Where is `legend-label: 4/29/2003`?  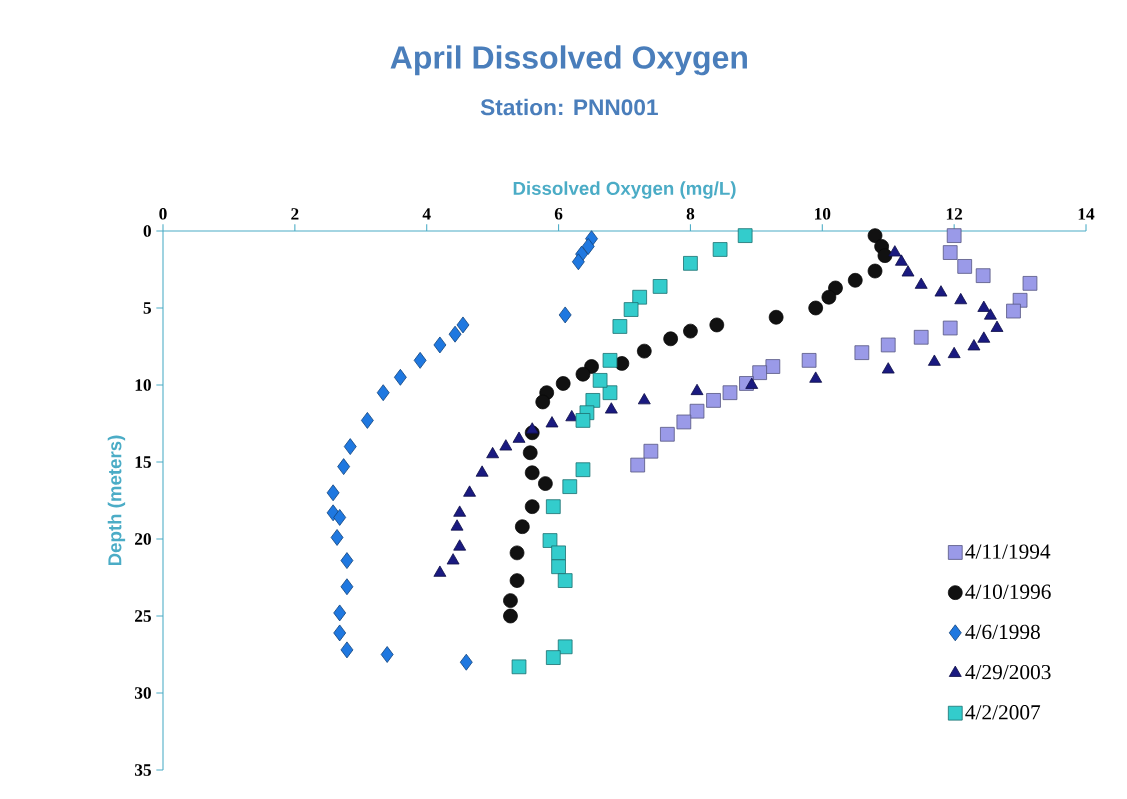 legend-label: 4/29/2003 is located at coordinates (1008, 672).